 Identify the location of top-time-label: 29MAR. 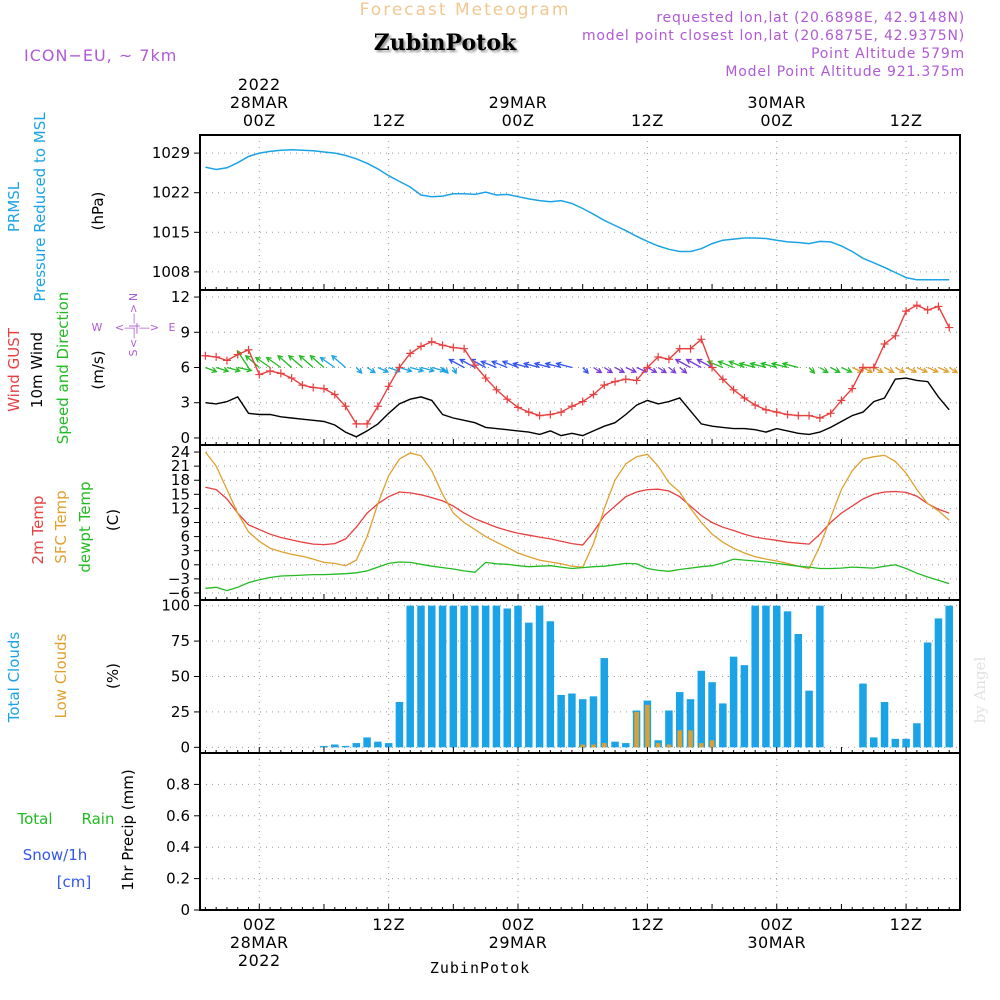
(518, 102).